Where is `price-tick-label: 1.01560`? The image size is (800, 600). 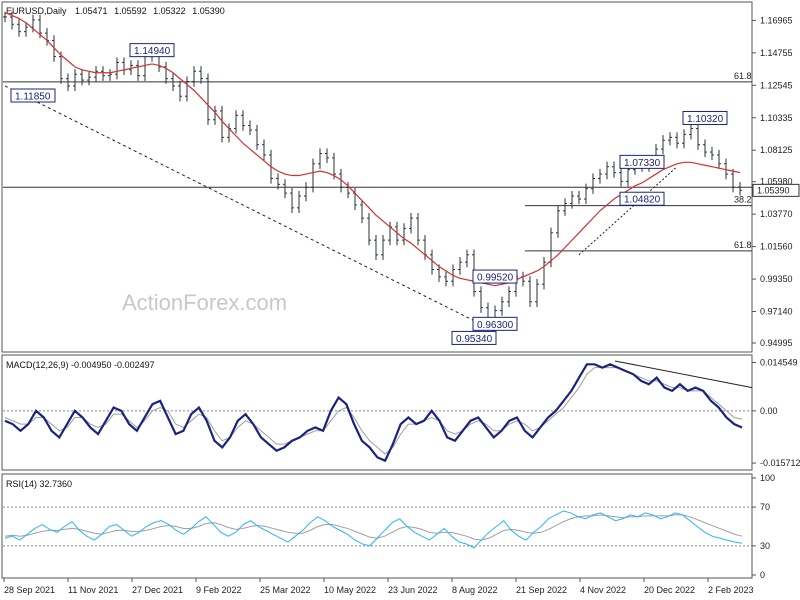 price-tick-label: 1.01560 is located at coordinates (776, 247).